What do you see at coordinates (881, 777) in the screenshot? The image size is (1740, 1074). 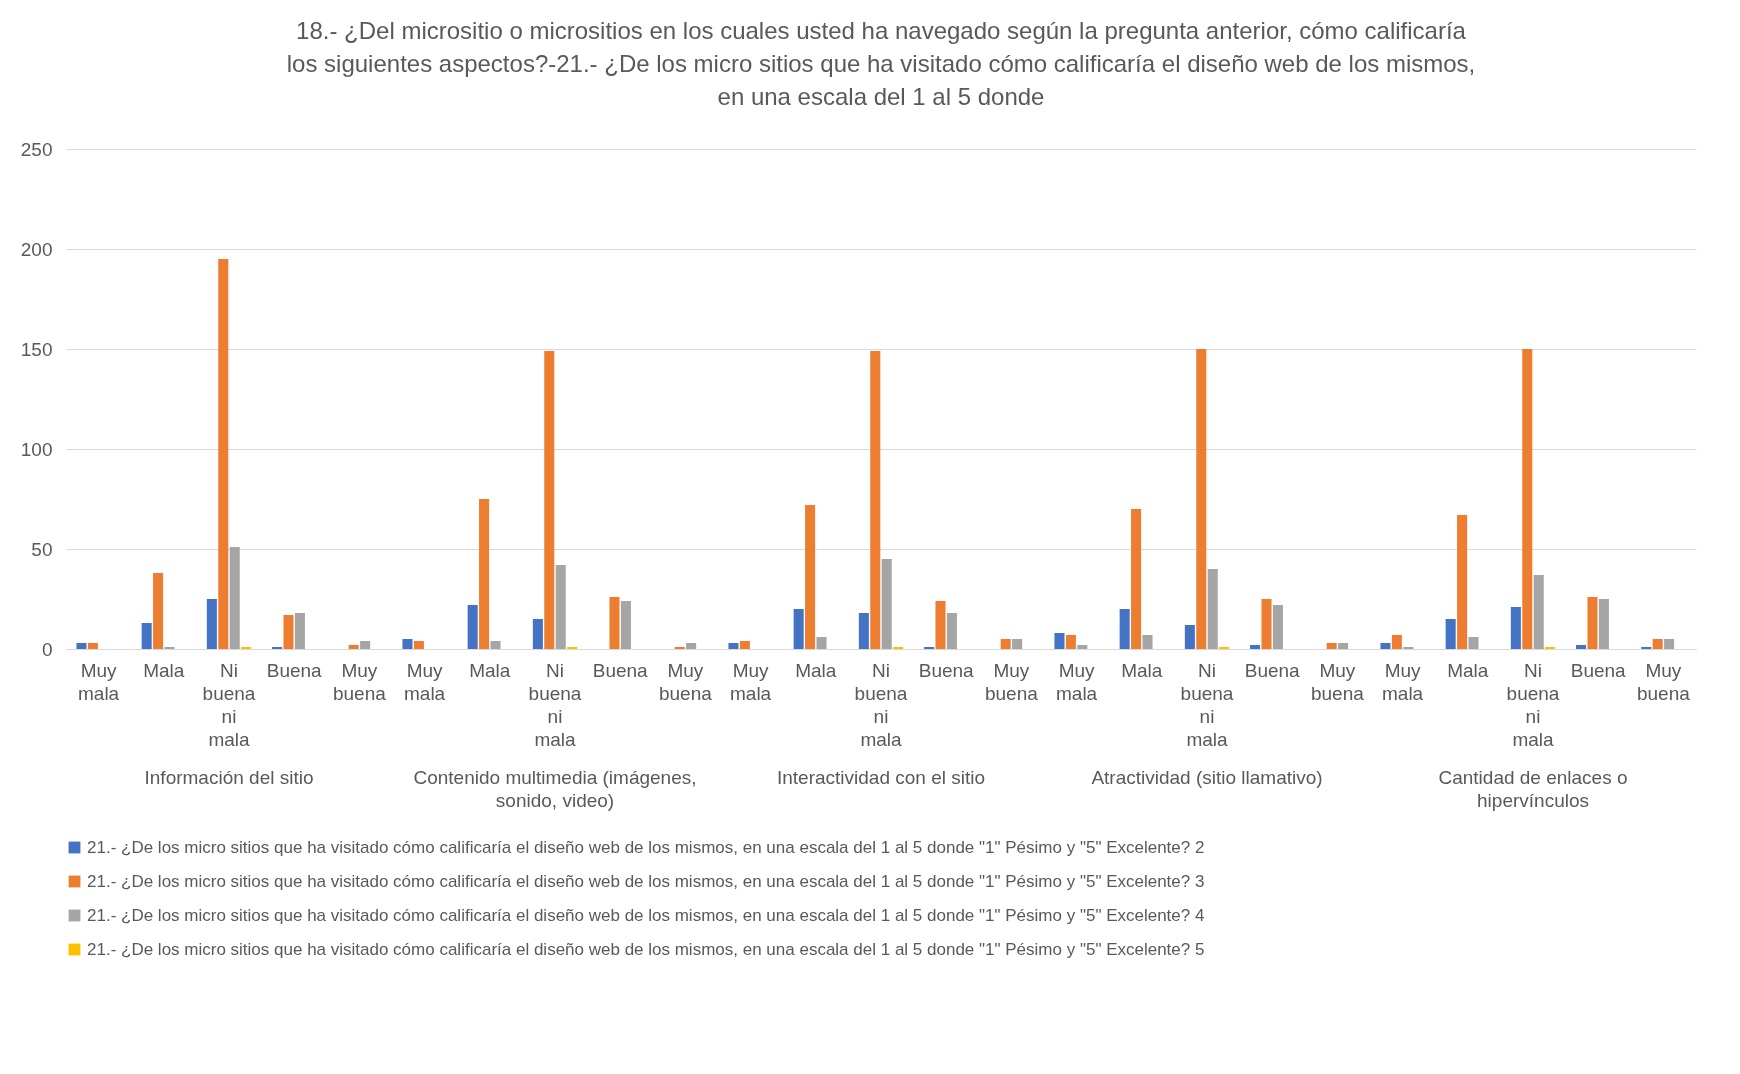 I see `text: Interactividad con el sitio` at bounding box center [881, 777].